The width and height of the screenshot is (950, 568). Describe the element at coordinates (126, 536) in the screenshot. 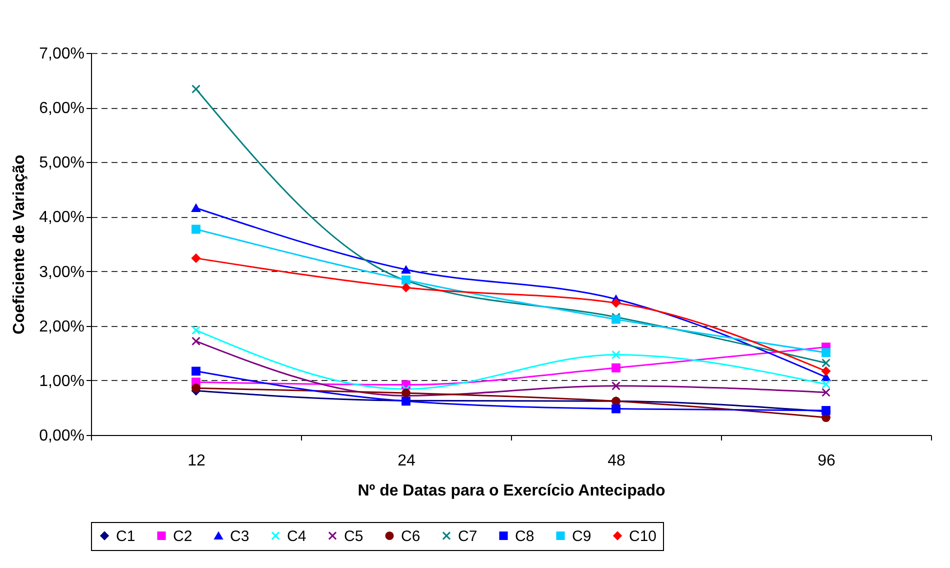

I see `legend-label: C1` at that location.